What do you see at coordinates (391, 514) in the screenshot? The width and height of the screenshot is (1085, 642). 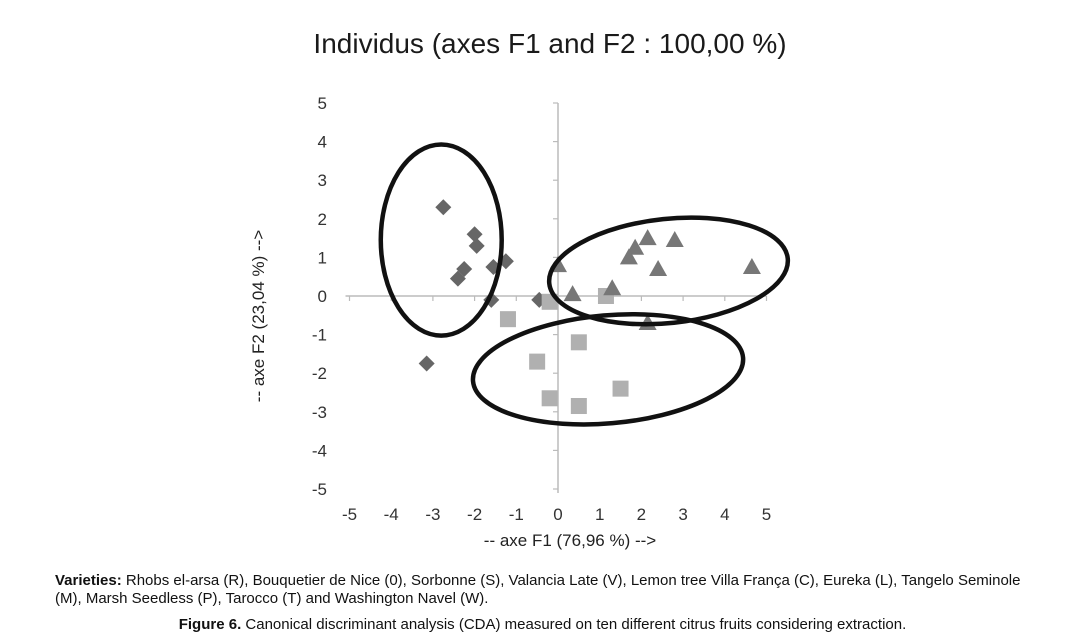 I see `x-tick-label: -4` at bounding box center [391, 514].